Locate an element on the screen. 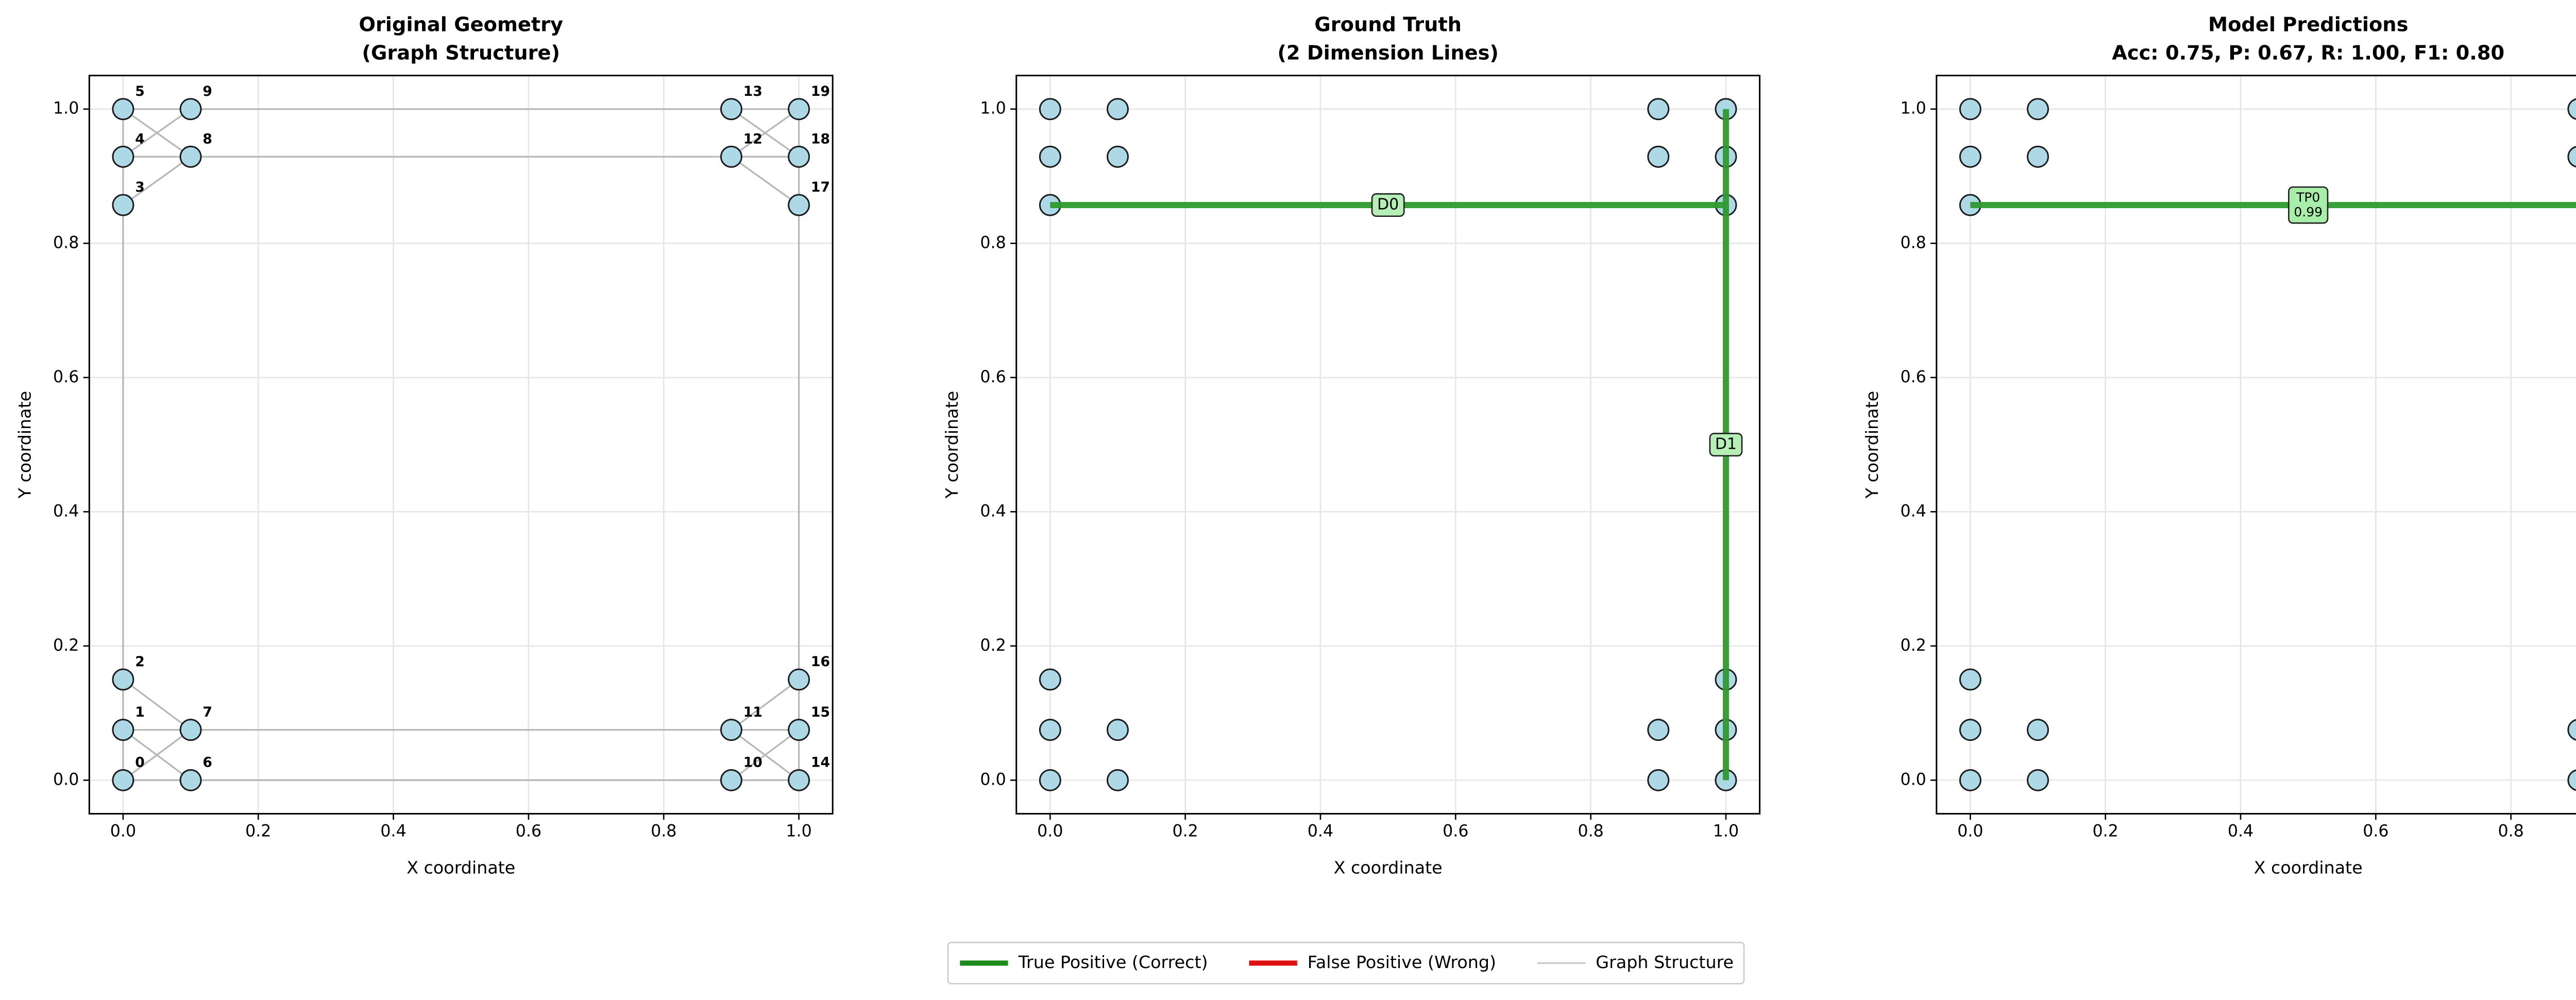 This screenshot has height=1000, width=2576. x-tick-label: 1.0 is located at coordinates (1726, 831).